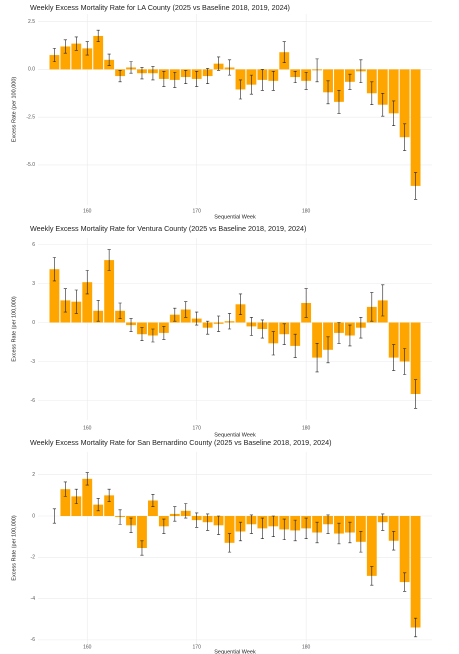 The width and height of the screenshot is (459, 654). I want to click on y-tick-label: -3, so click(33, 362).